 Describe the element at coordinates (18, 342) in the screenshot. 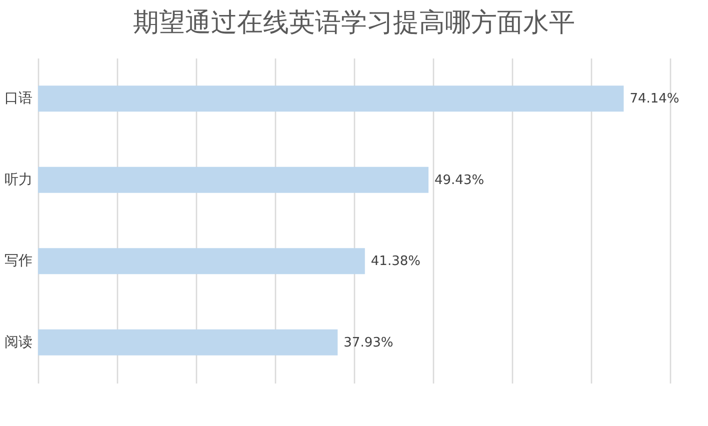

I see `y-tick-label: 阅读` at that location.